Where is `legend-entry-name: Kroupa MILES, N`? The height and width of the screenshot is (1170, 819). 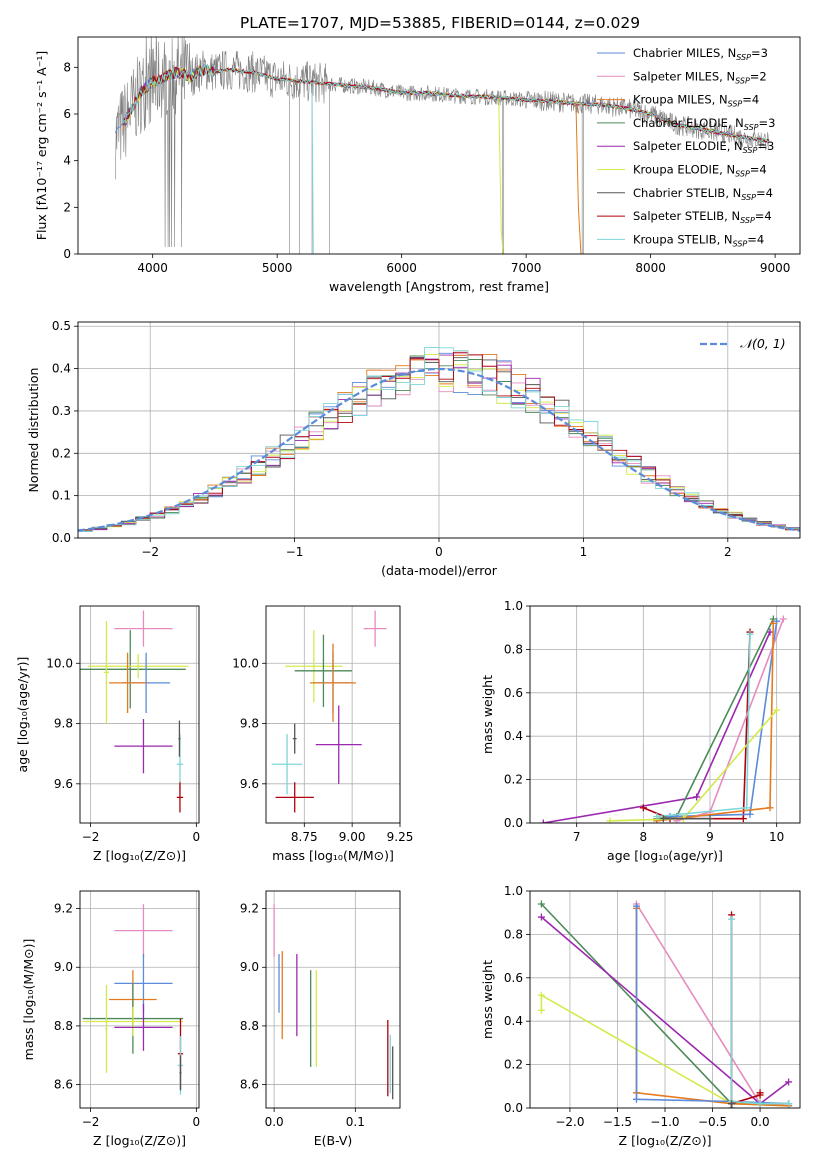
legend-entry-name: Kroupa MILES, N is located at coordinates (680, 100).